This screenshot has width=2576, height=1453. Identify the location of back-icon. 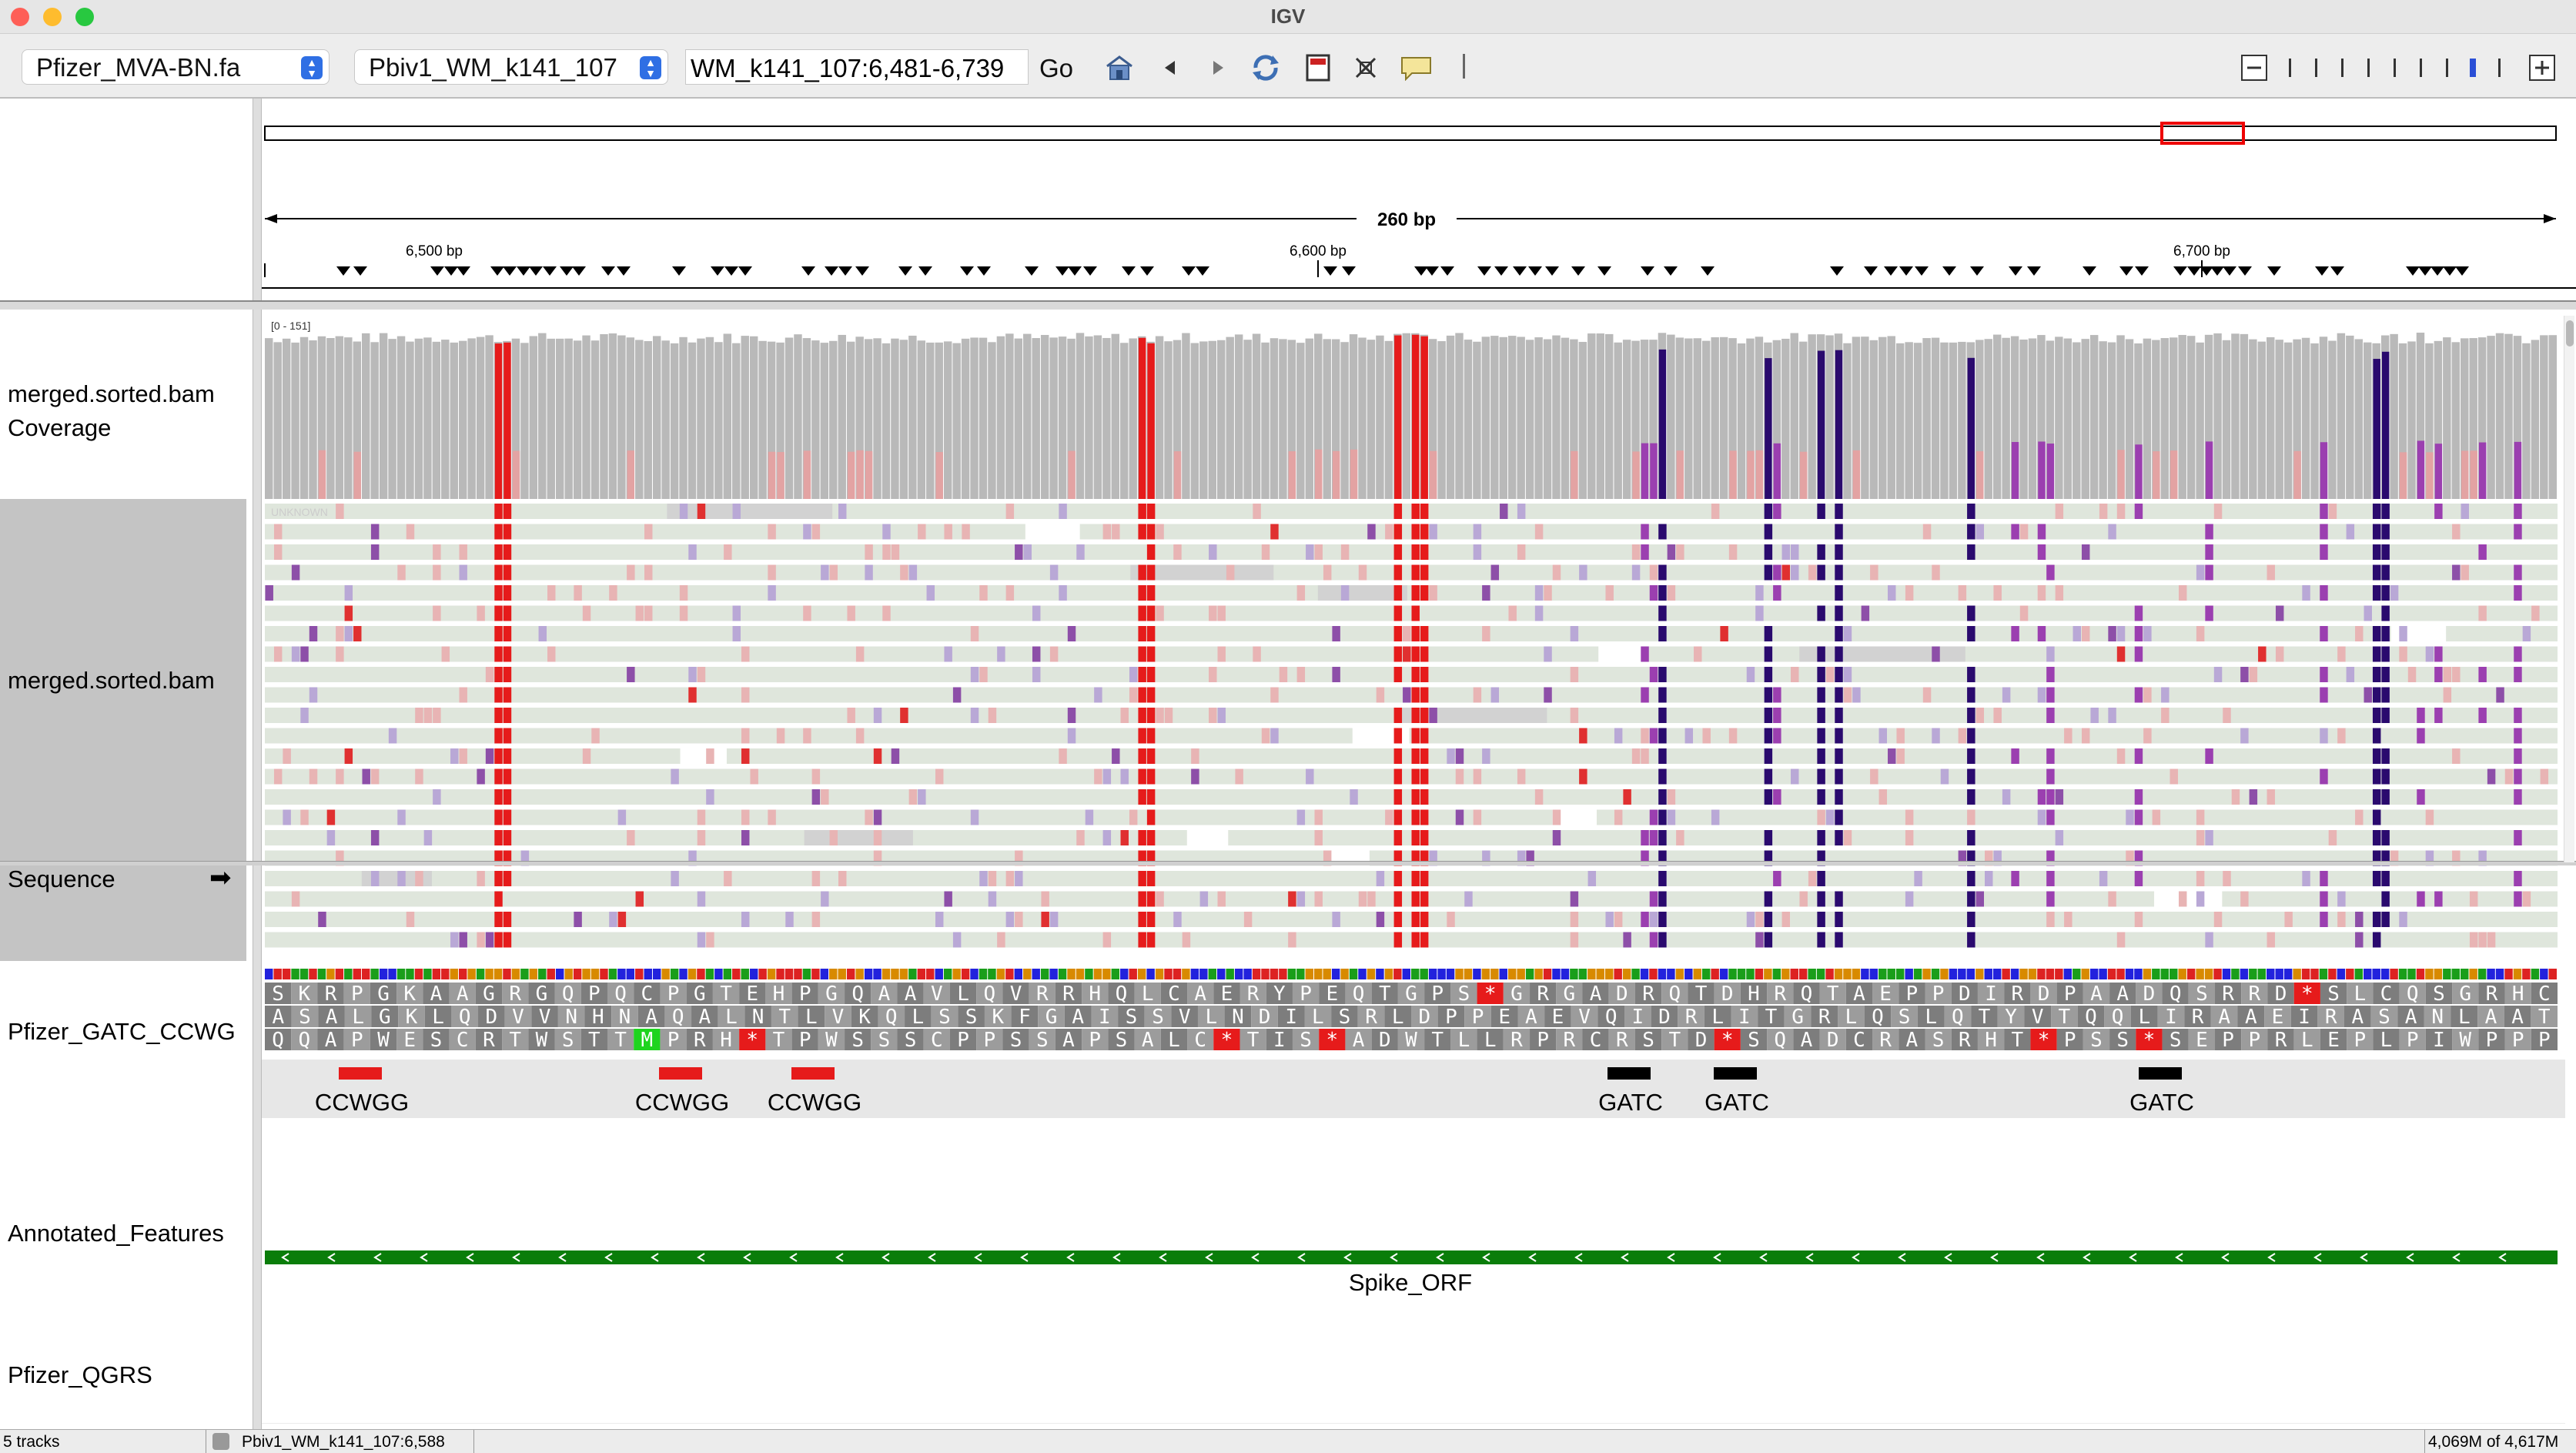
(1170, 68).